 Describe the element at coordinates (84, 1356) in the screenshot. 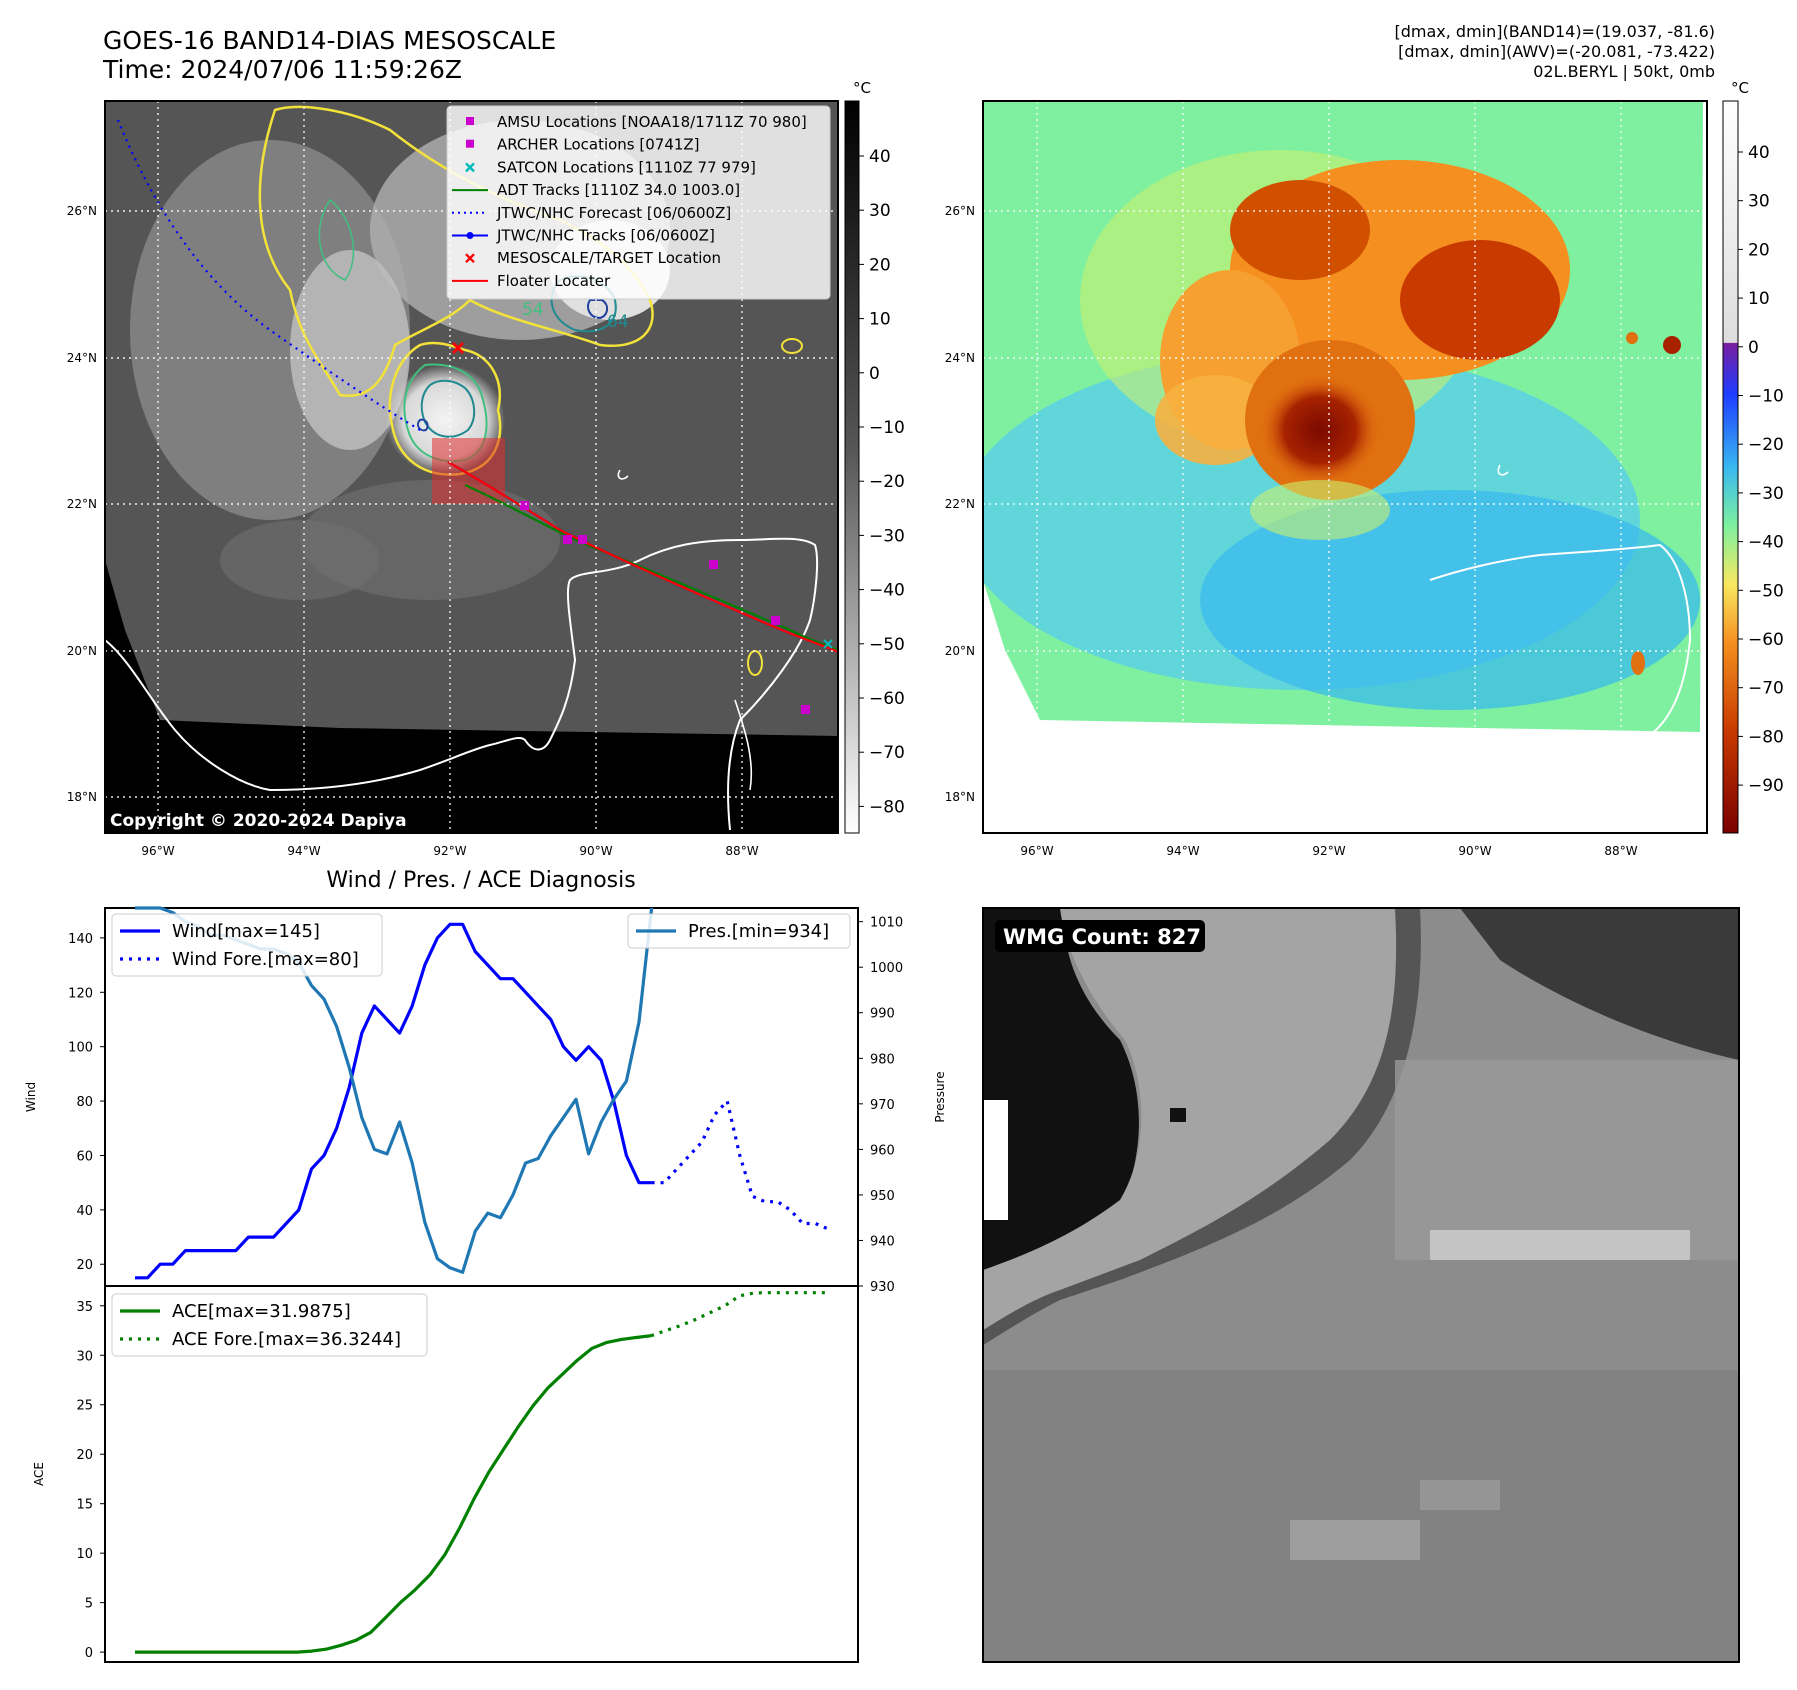

I see `y-tick-label: 30` at that location.